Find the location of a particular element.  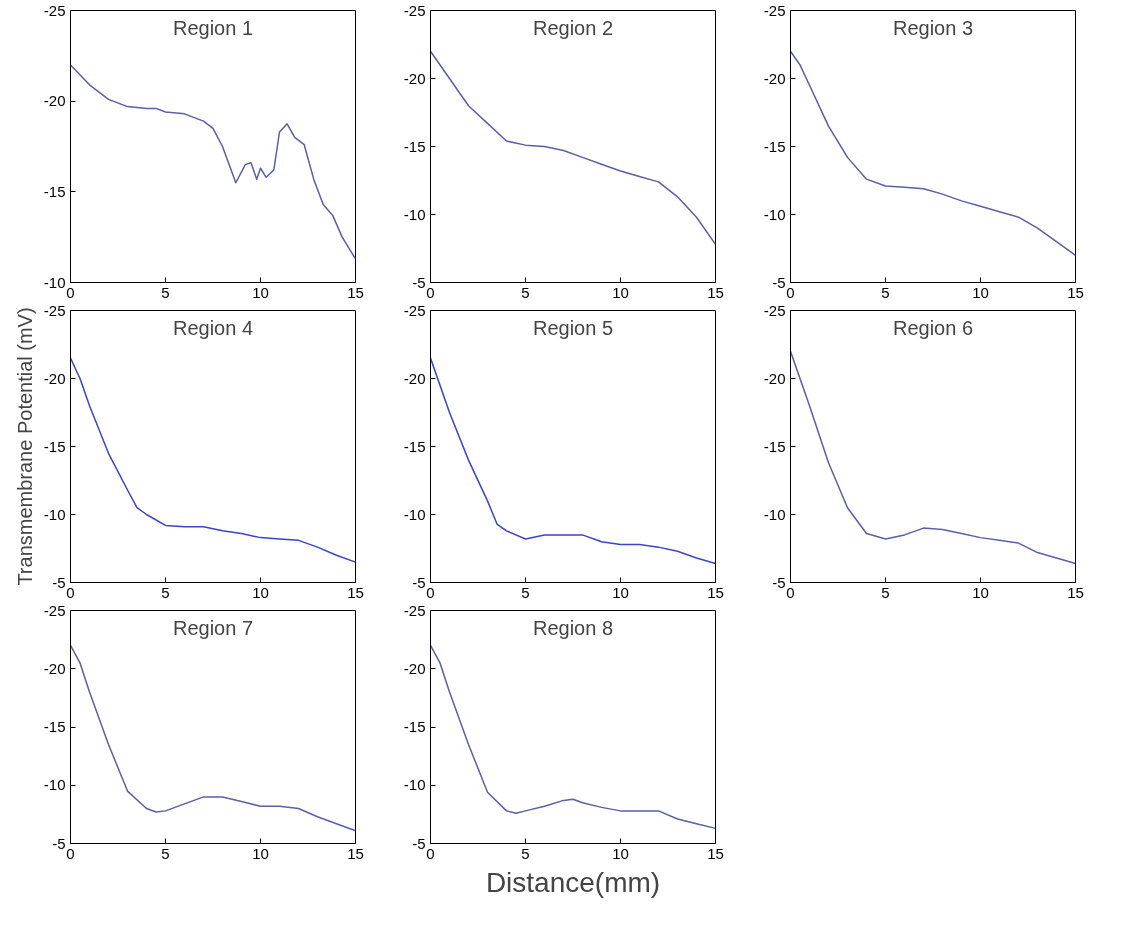

chart-title: Region 2 is located at coordinates (573, 27).